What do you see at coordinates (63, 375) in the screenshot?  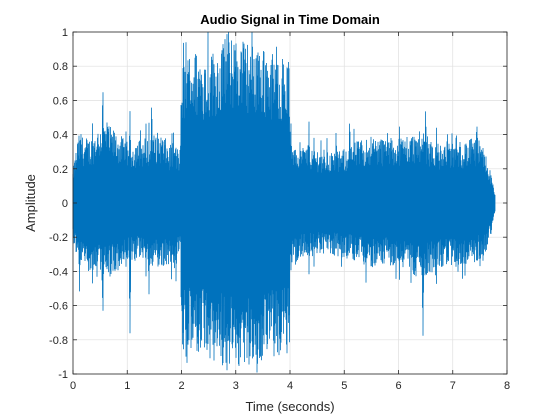 I see `y-tick-label: -1` at bounding box center [63, 375].